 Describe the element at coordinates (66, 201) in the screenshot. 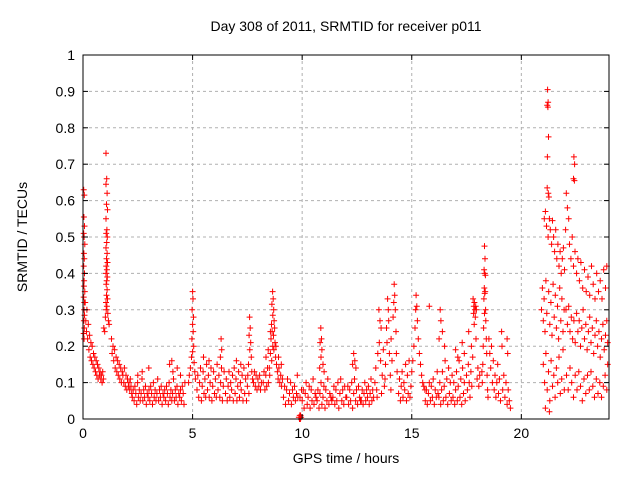

I see `y-tick-label: 0.6` at that location.